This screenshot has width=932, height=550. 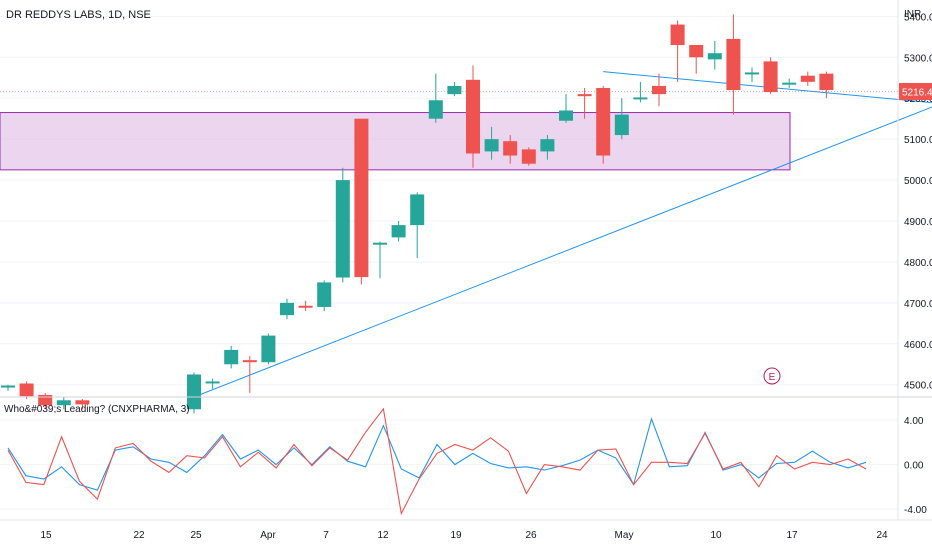 I want to click on last-price-value: 5216.45, so click(x=917, y=92).